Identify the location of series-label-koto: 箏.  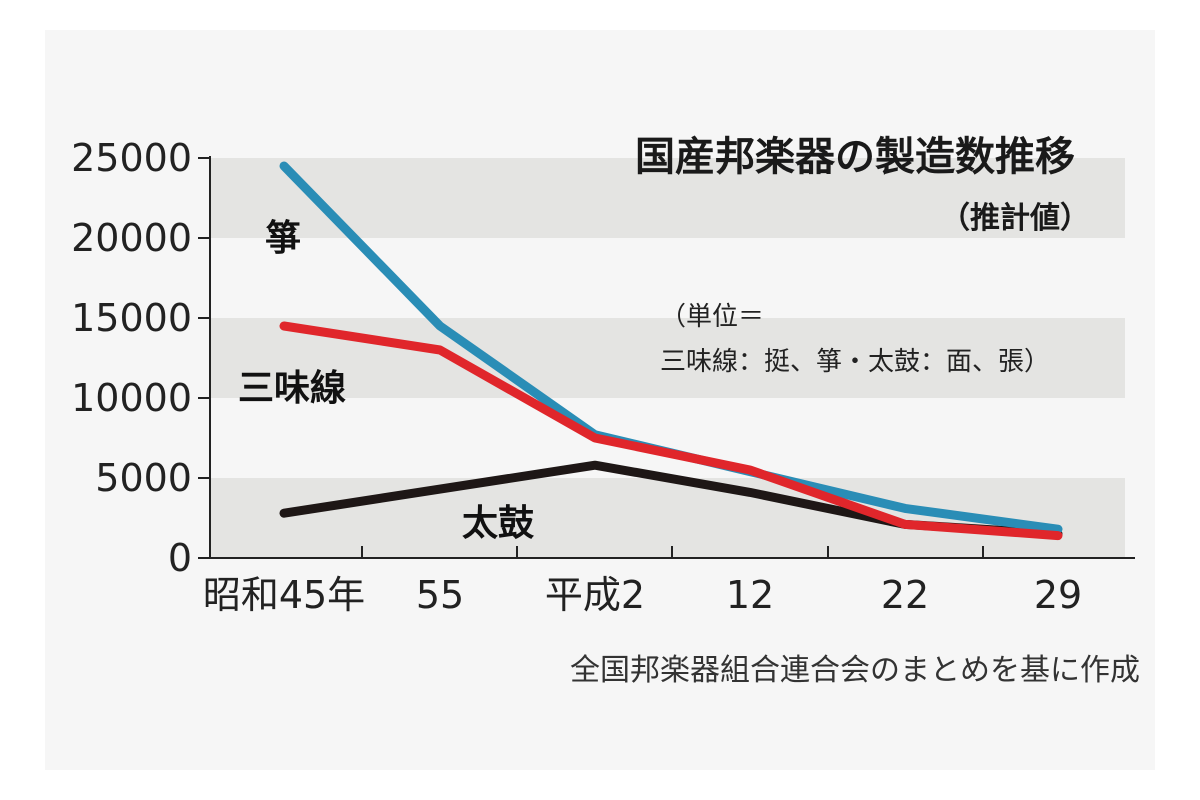
(283, 238).